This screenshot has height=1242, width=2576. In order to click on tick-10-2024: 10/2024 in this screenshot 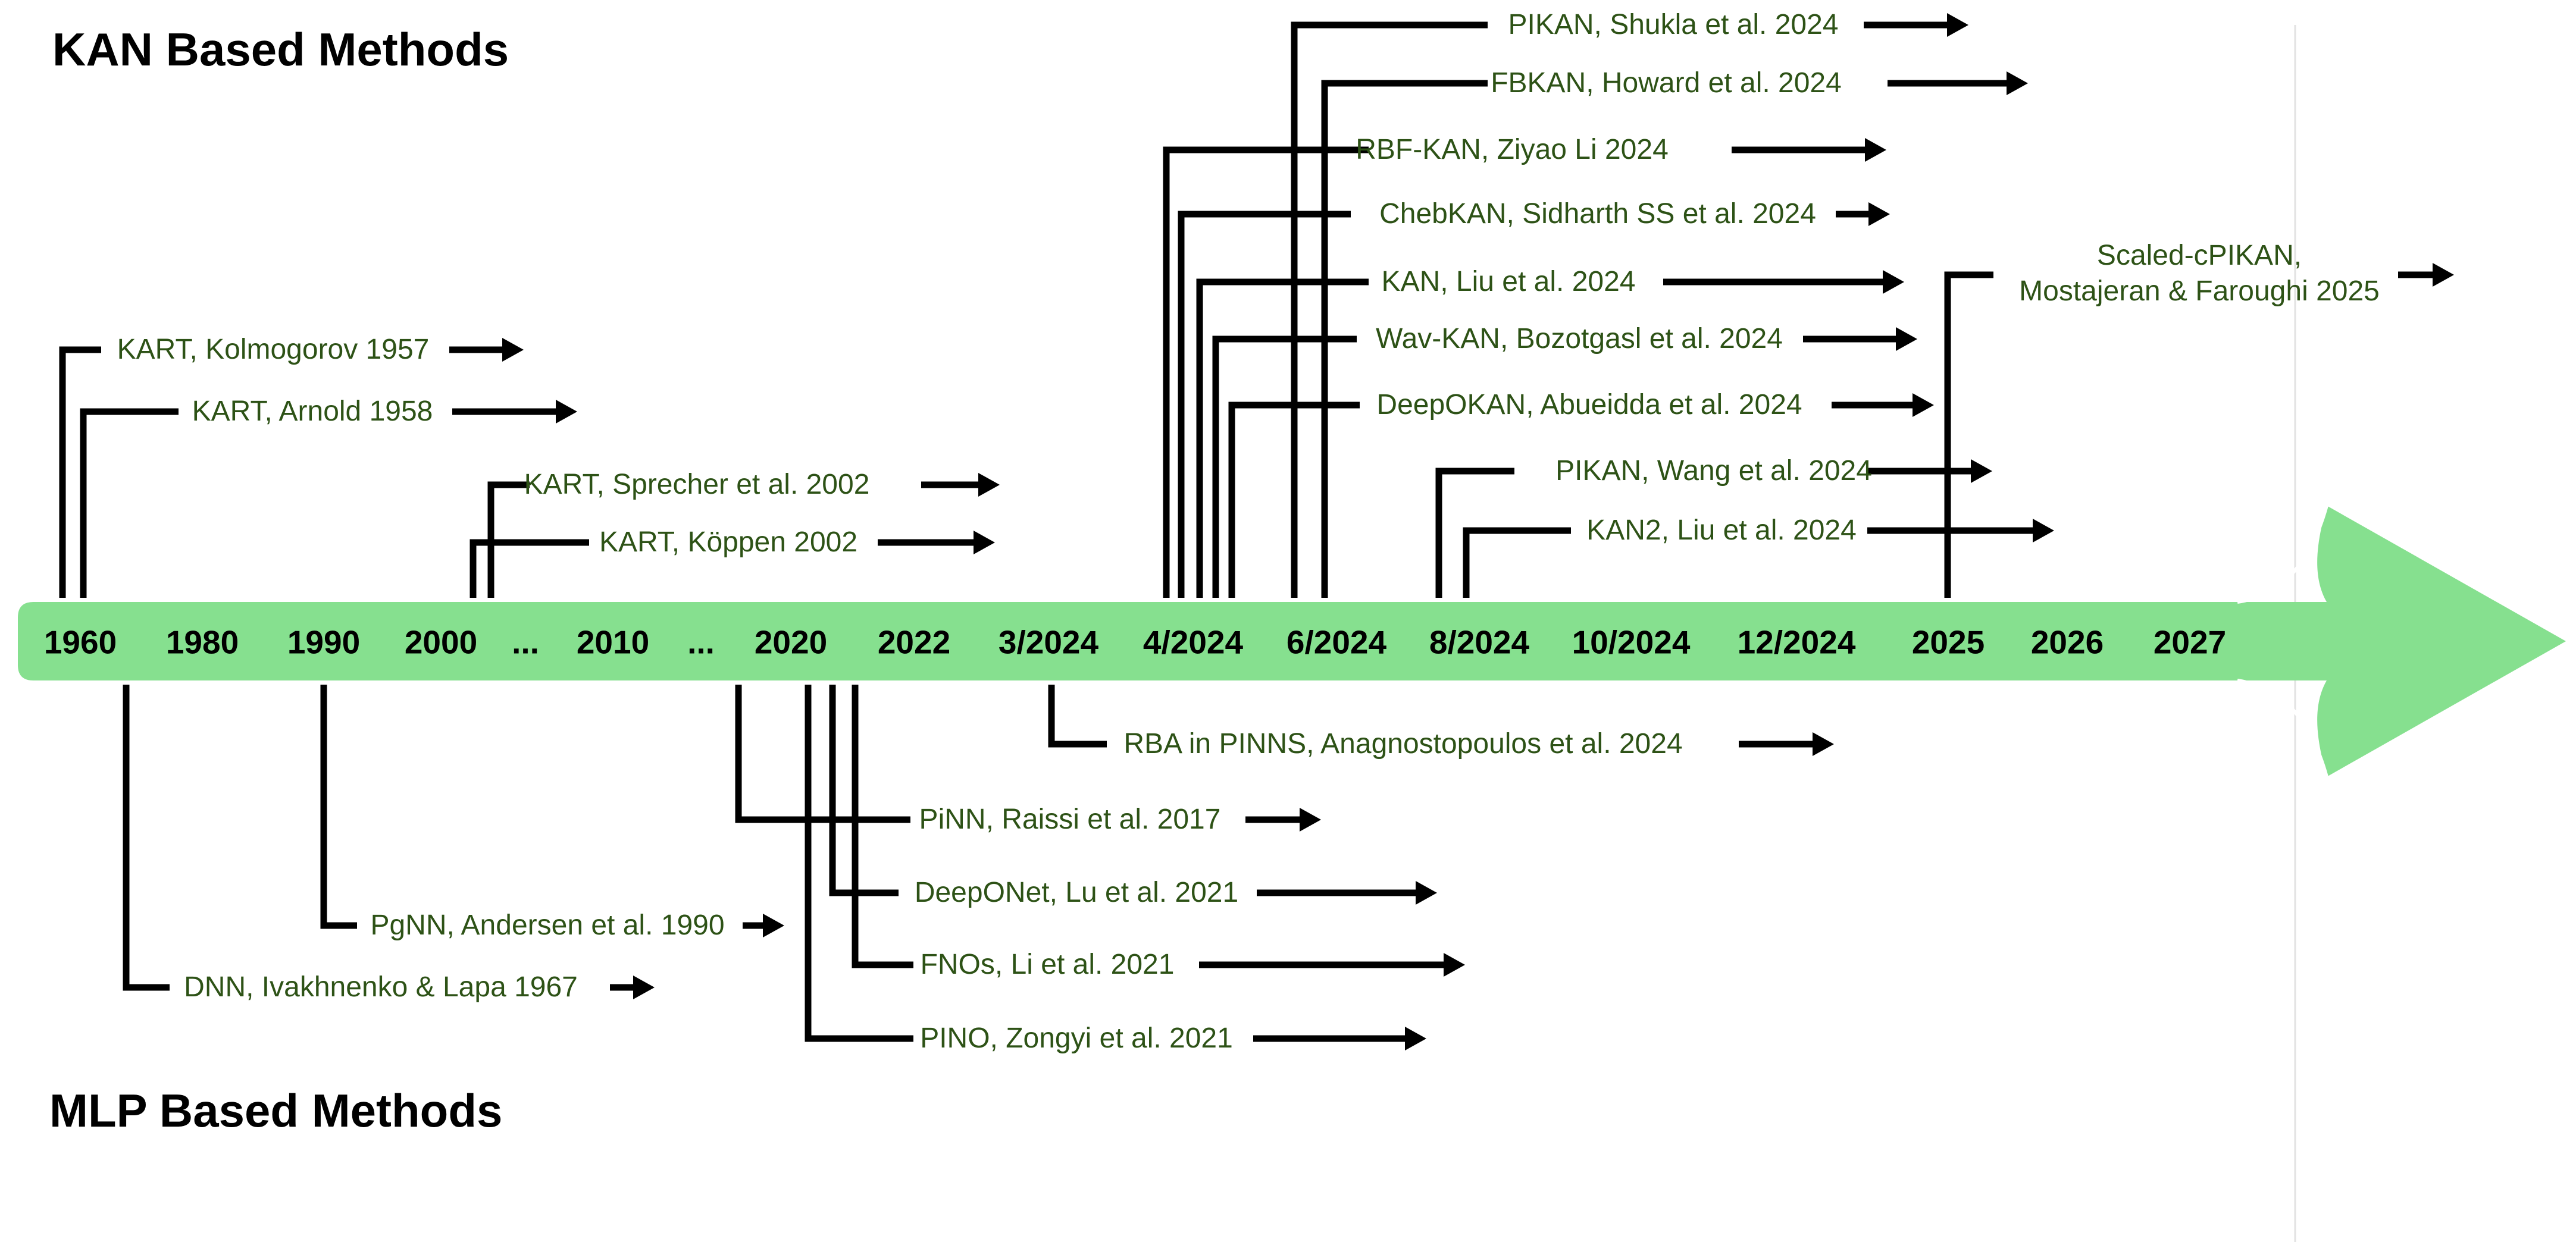, I will do `click(1631, 642)`.